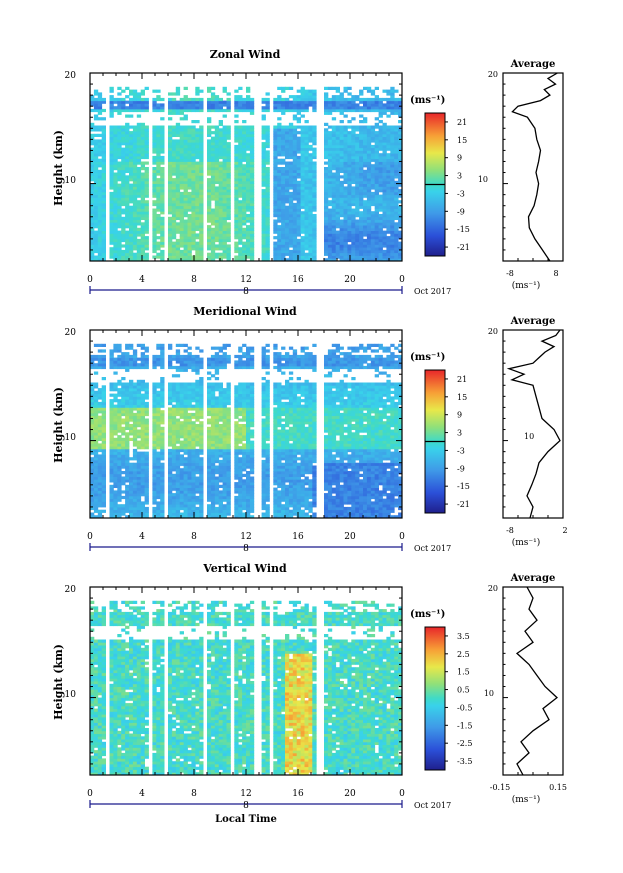  I want to click on month-label-zonal: Oct 2017, so click(432, 291).